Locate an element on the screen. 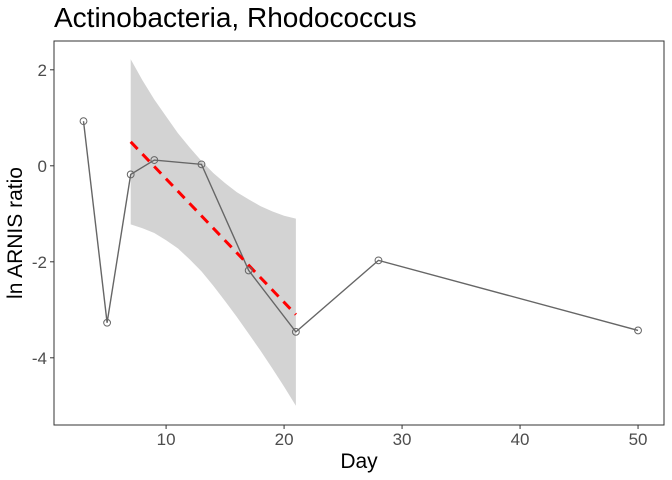 This screenshot has width=672, height=480. x-tick-label: 10 is located at coordinates (166, 439).